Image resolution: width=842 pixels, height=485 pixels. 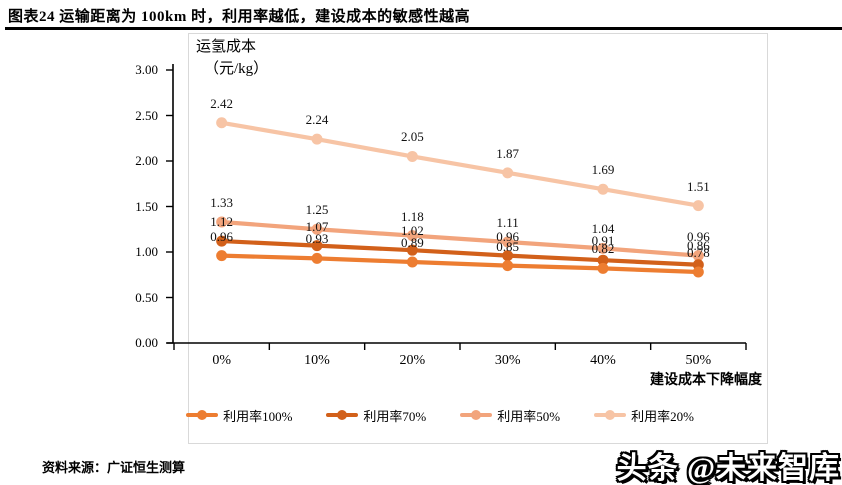 What do you see at coordinates (706, 380) in the screenshot?
I see `x-axis-title: 建设成本下降幅度` at bounding box center [706, 380].